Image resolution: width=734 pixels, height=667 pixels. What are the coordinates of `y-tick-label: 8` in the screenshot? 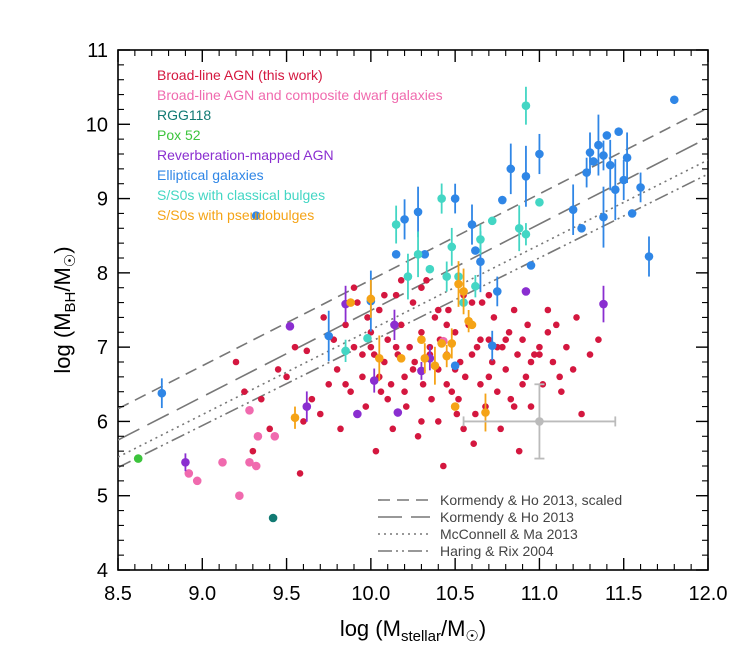 It's located at (102, 274).